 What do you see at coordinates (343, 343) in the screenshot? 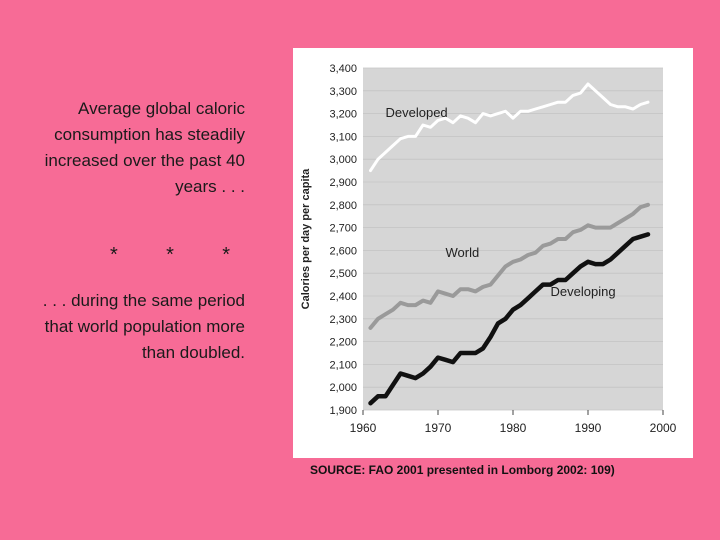
I see `y-tick-label: 2,200` at bounding box center [343, 343].